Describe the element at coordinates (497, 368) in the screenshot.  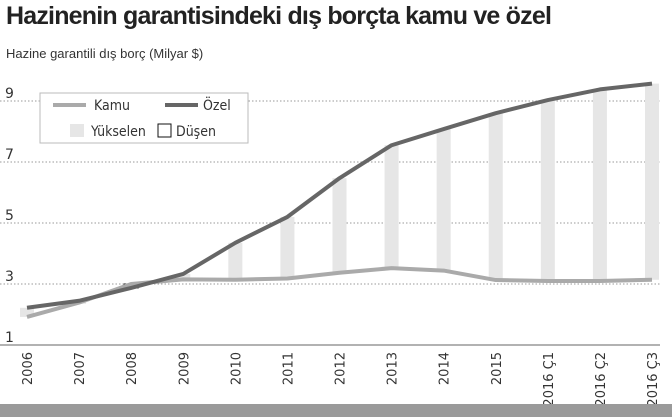
I see `x-tick-label: 2015` at that location.